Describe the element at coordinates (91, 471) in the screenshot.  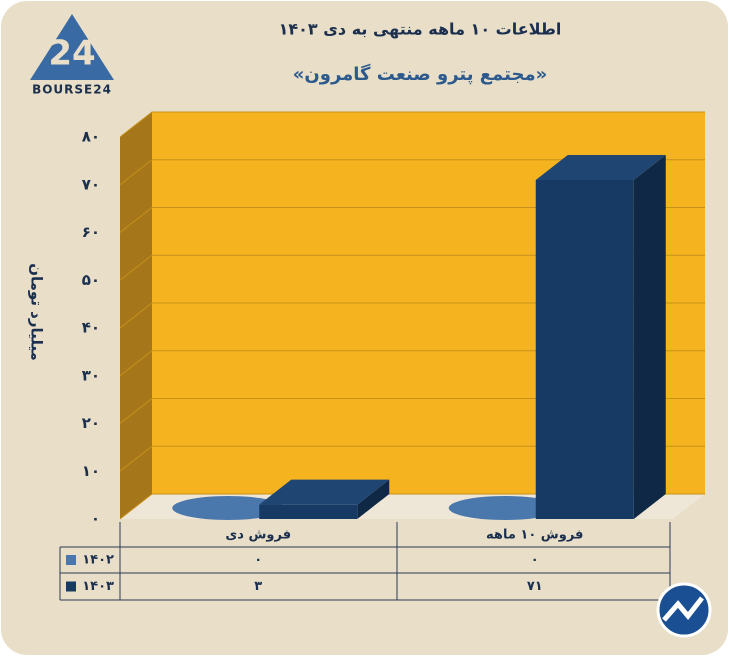
I see `y-tick-label: ۱۰` at that location.